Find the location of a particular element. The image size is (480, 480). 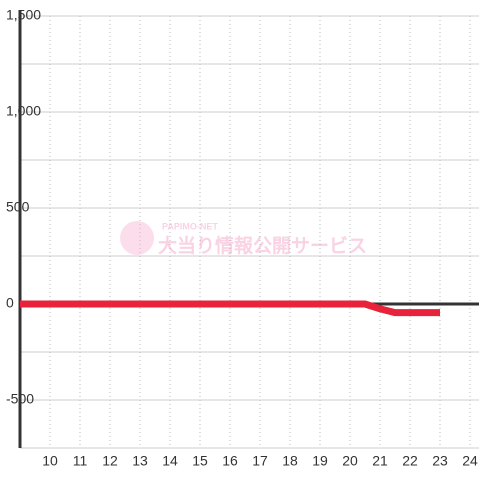

x-tick-label: 18 is located at coordinates (290, 461).